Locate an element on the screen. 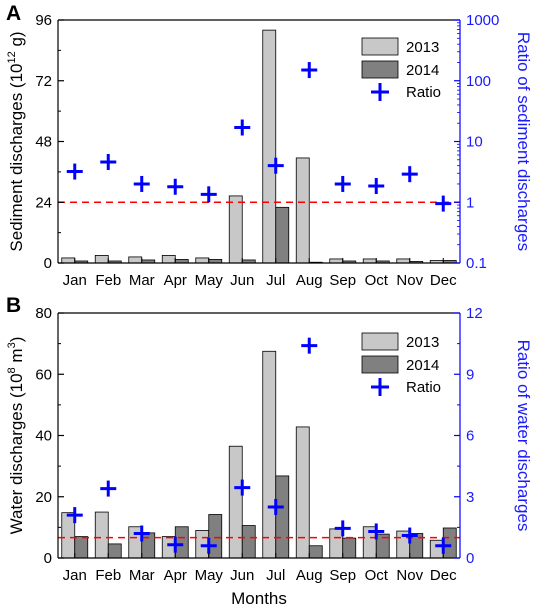 The image size is (533, 612). bar-2014-may is located at coordinates (215, 536).